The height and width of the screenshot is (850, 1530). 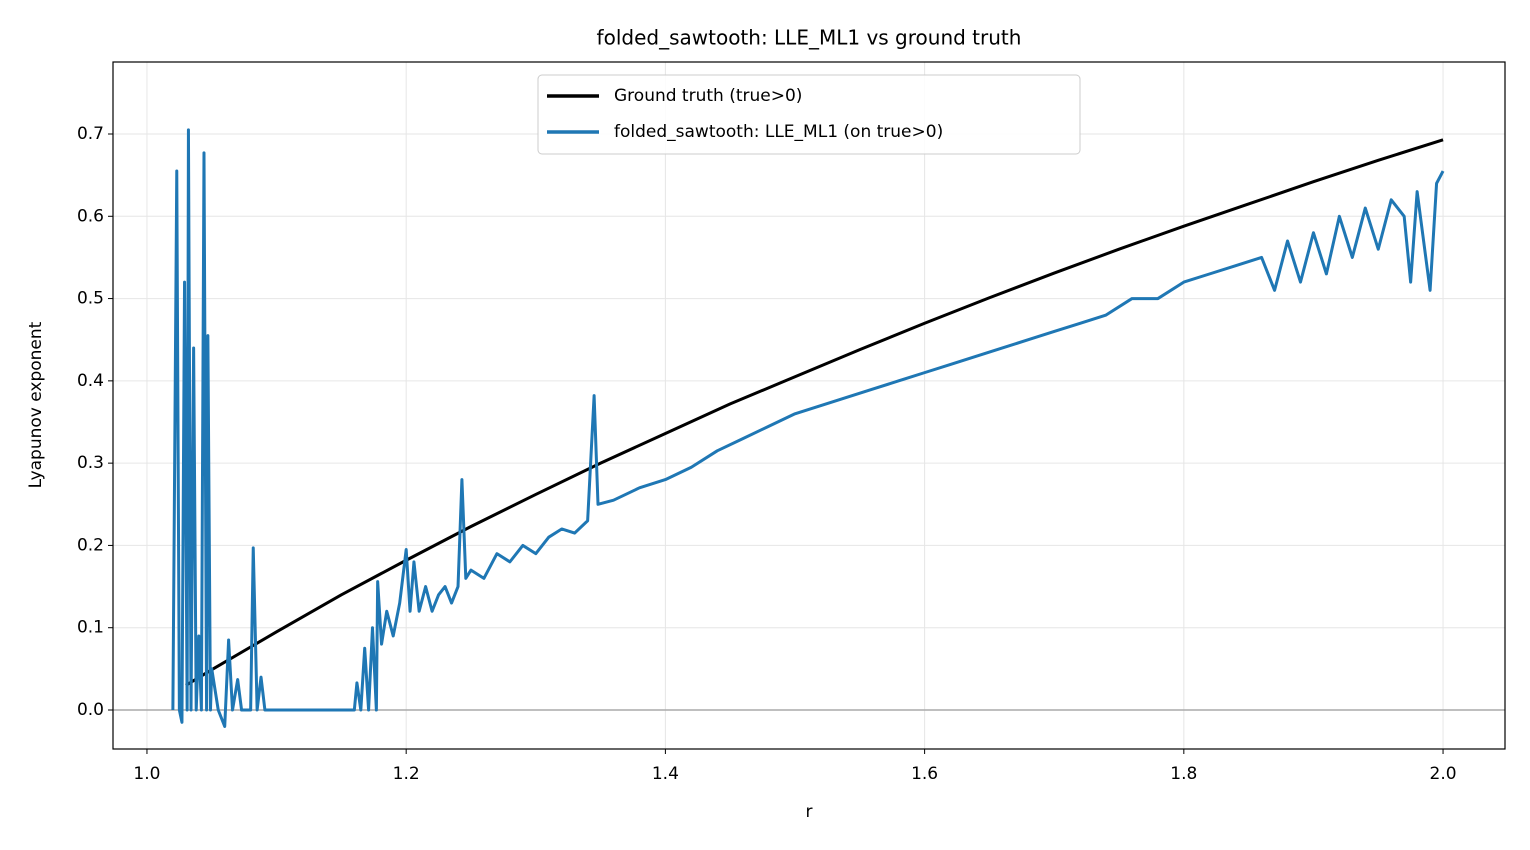 I want to click on y-tick-label: 0.5, so click(x=90, y=299).